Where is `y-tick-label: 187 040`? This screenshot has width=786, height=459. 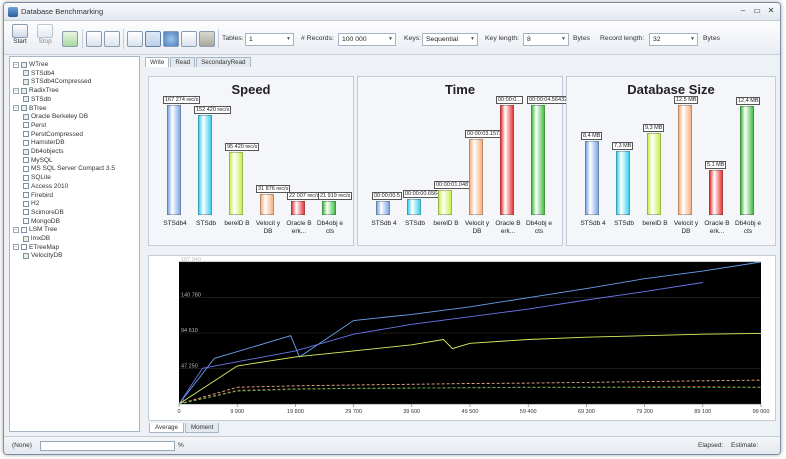 y-tick-label: 187 040 is located at coordinates (191, 260).